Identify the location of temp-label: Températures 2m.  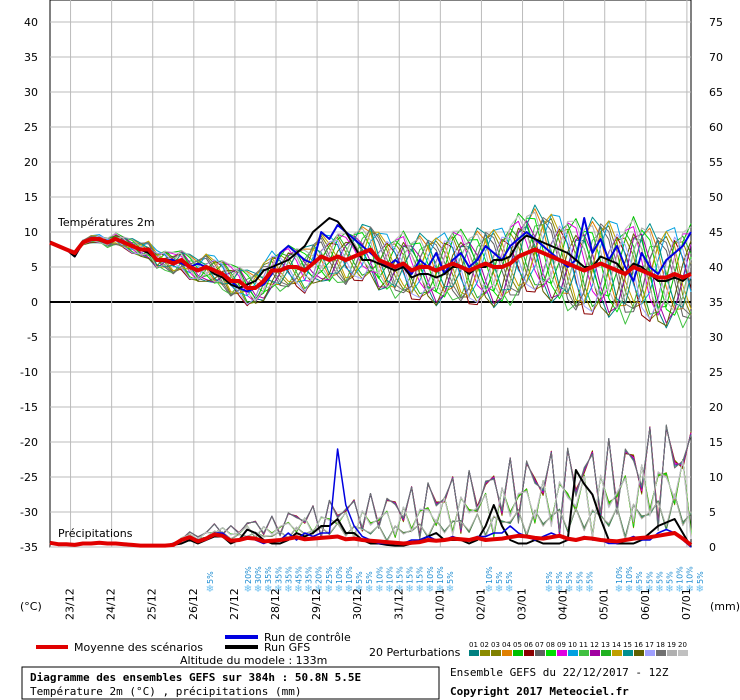
(106, 222).